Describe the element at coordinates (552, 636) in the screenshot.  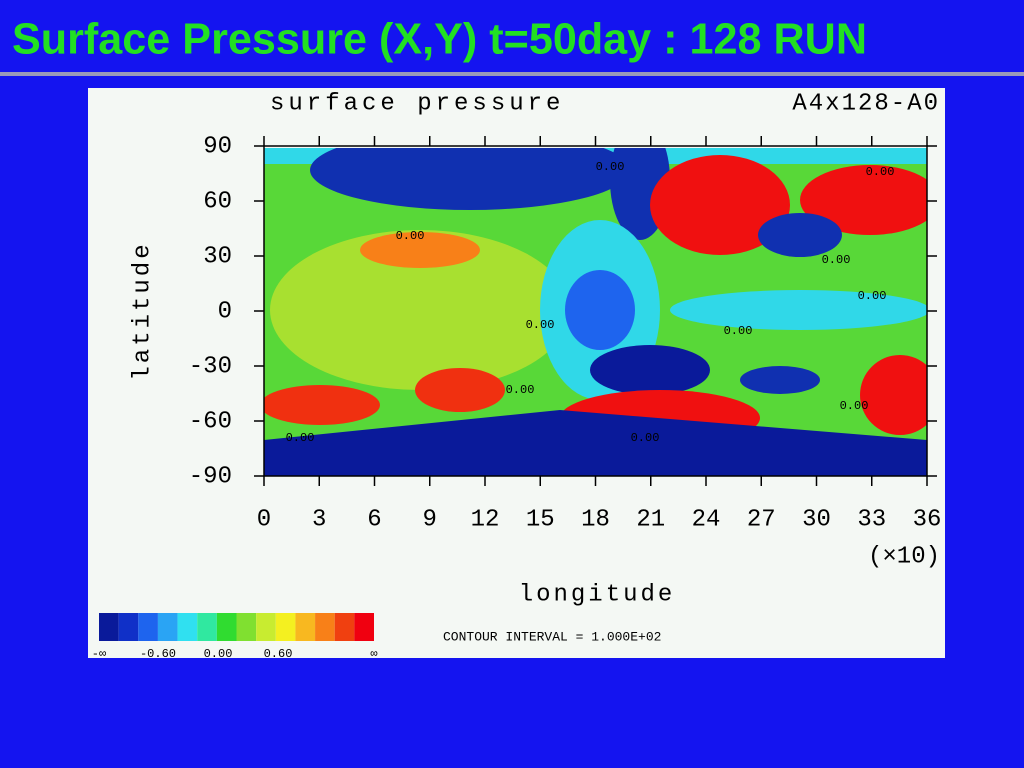
I see `contour-interval: CONTOUR INTERVAL = 1.000E+02` at that location.